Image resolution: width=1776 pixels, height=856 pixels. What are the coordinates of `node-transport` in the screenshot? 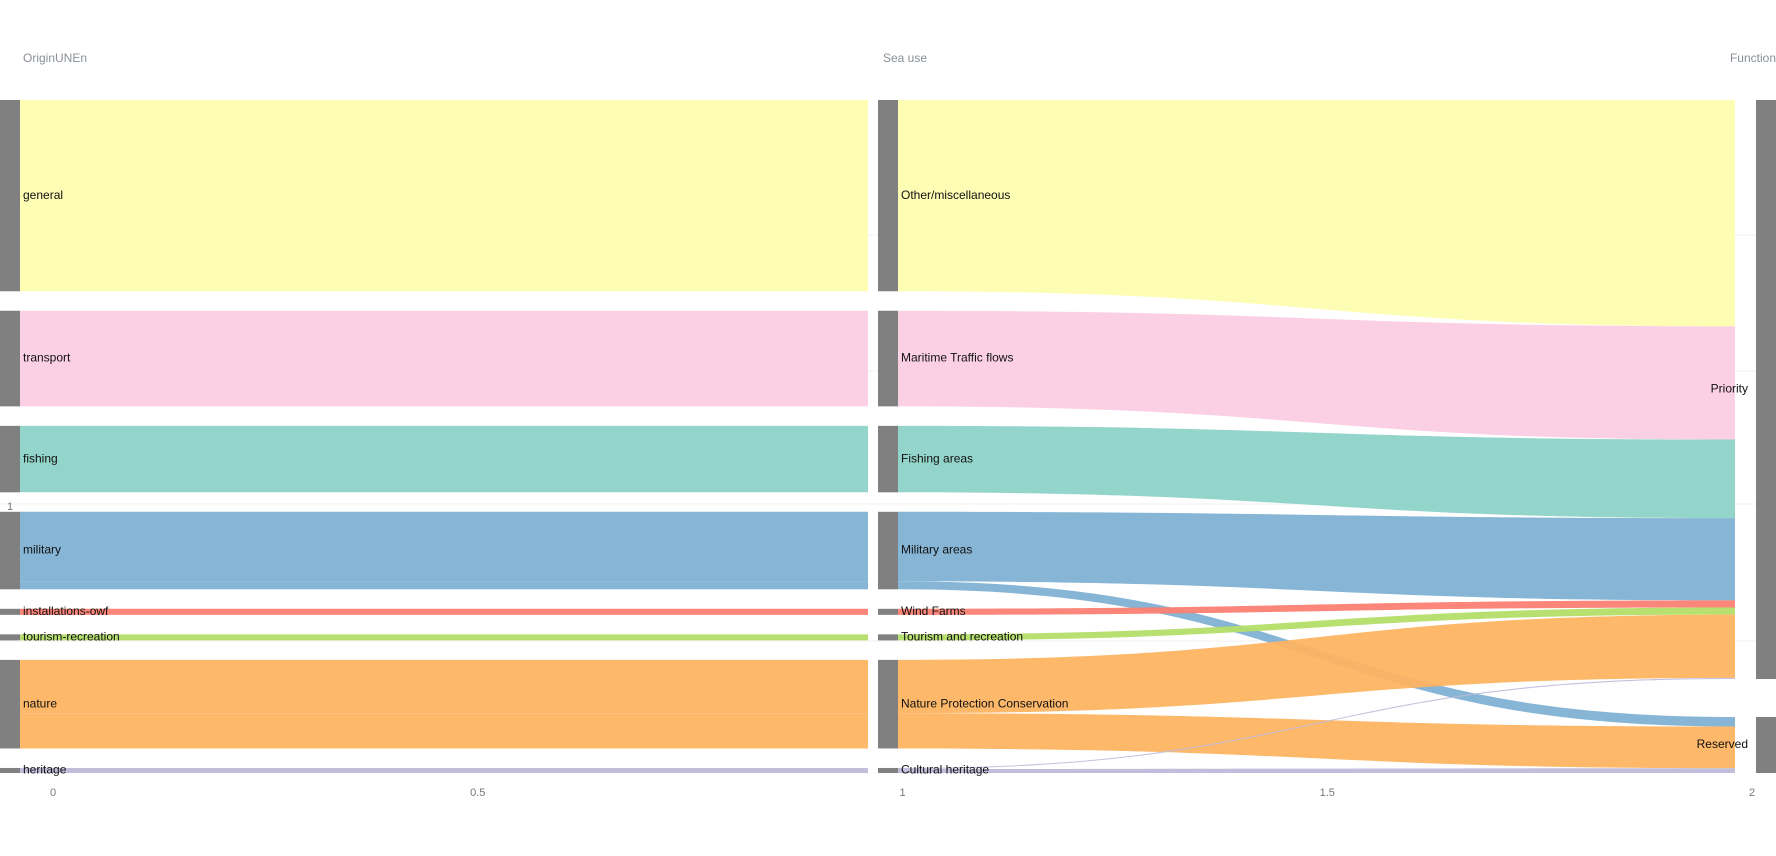 It's located at (10, 358).